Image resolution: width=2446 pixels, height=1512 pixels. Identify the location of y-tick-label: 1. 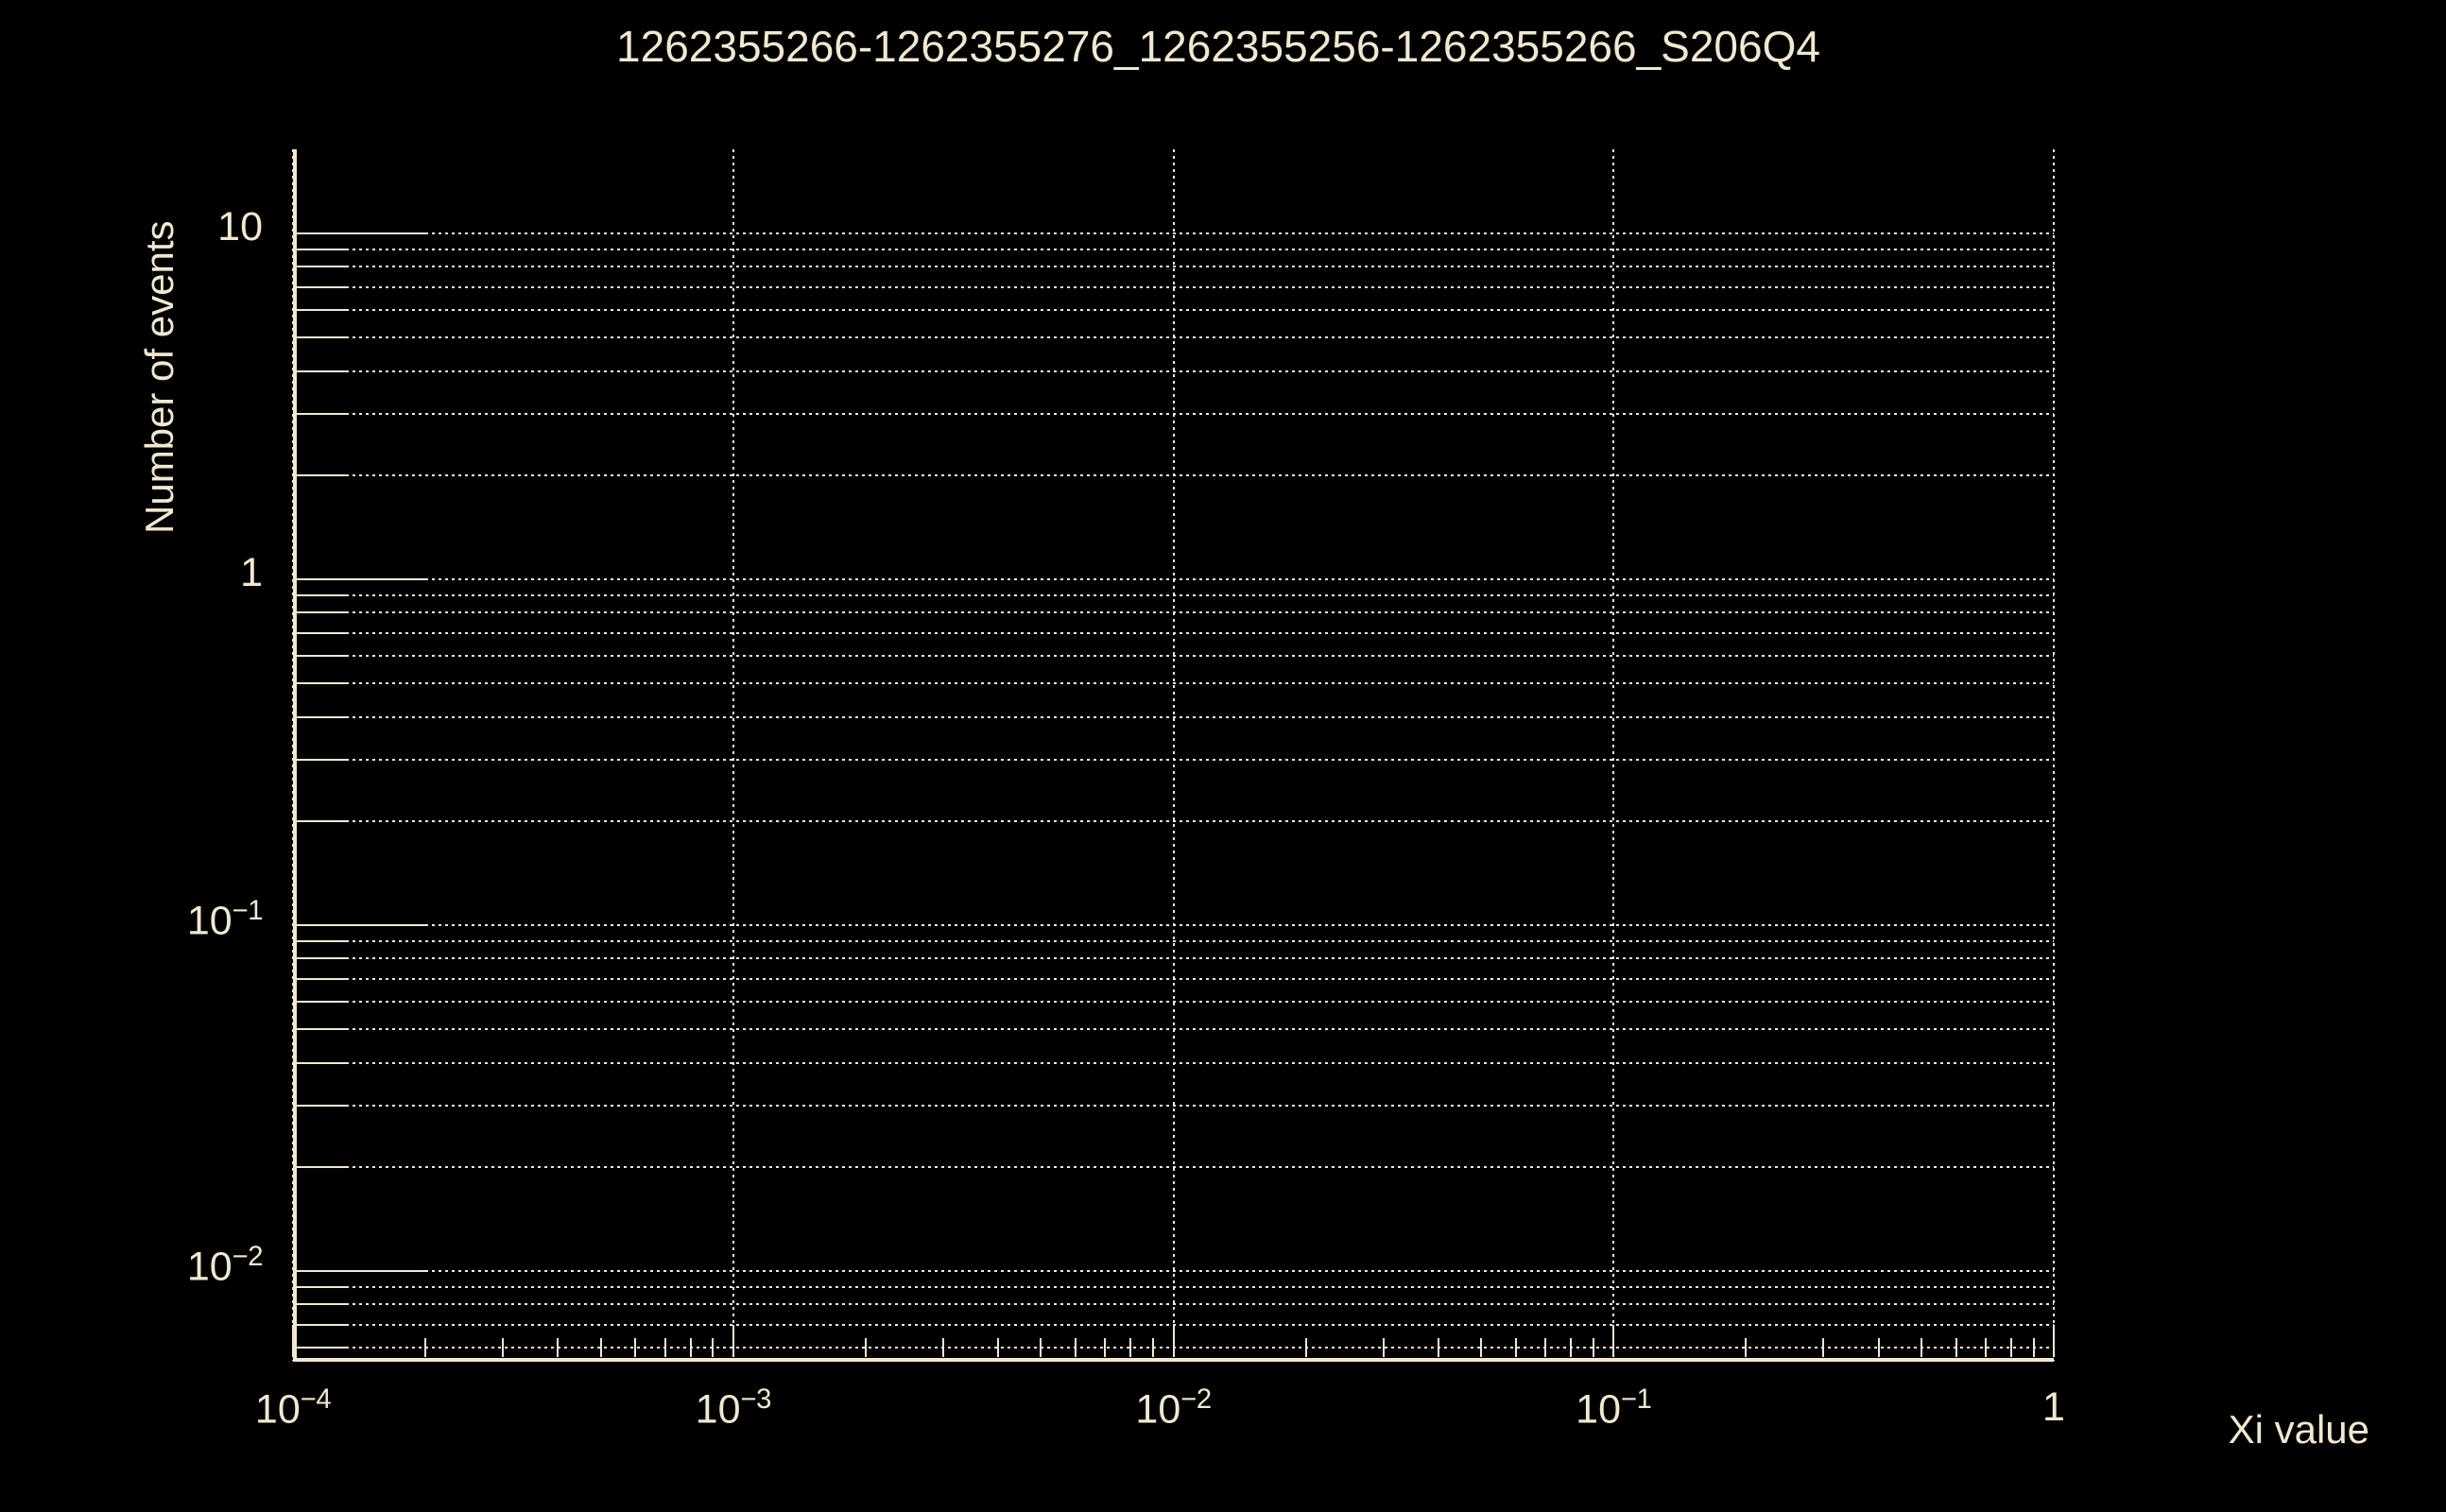
(251, 572).